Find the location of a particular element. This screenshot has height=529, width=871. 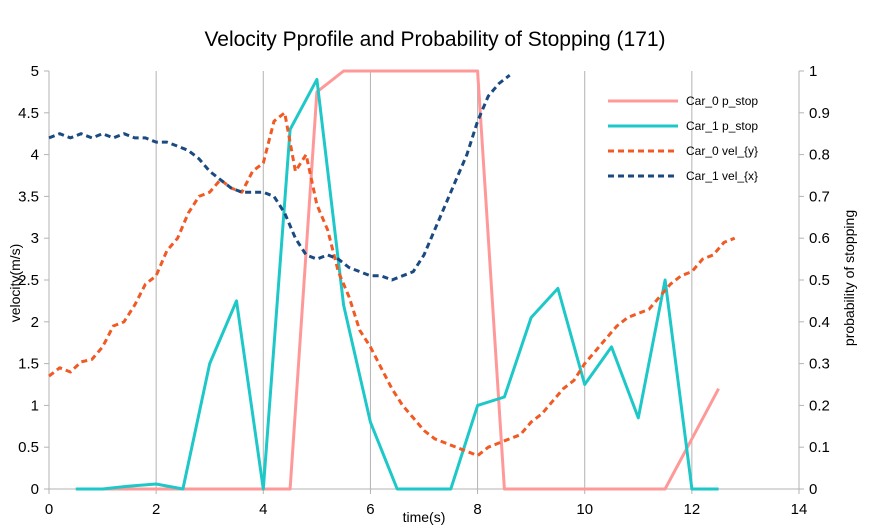

x-tick-label: 2 is located at coordinates (156, 509).